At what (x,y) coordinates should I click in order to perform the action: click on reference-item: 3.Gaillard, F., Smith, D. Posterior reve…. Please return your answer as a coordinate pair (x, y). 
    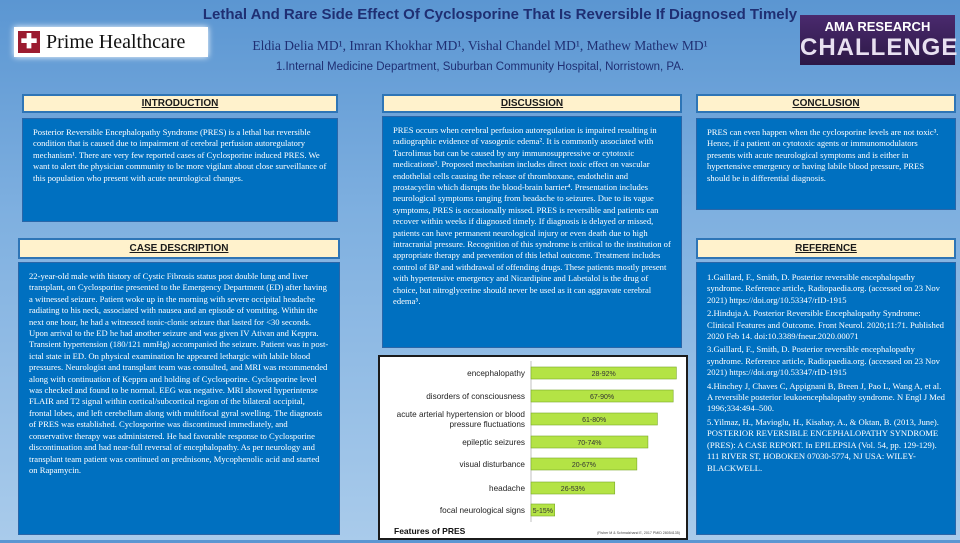
    Looking at the image, I should click on (826, 361).